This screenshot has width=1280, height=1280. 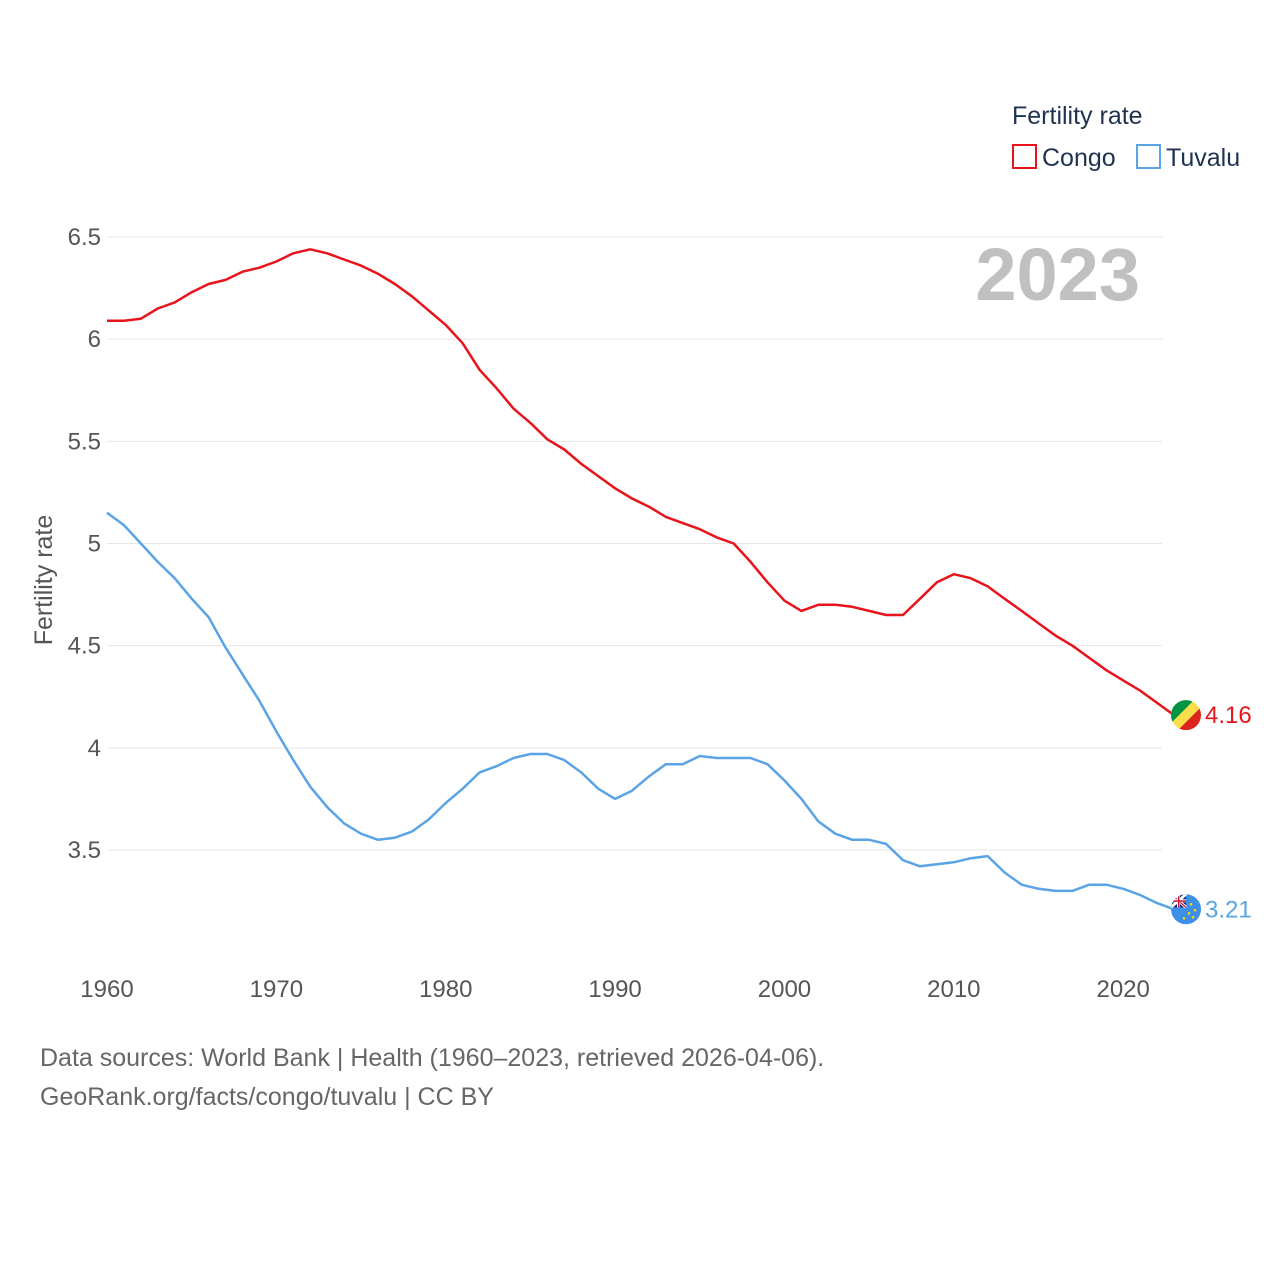 I want to click on end-label-congo: 4.16, so click(x=1228, y=715).